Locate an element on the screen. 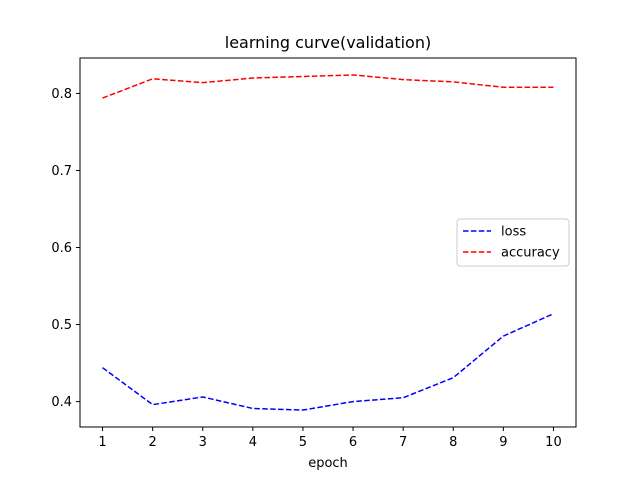 Image resolution: width=640 pixels, height=480 pixels. legend: loss accuracy is located at coordinates (513, 242).